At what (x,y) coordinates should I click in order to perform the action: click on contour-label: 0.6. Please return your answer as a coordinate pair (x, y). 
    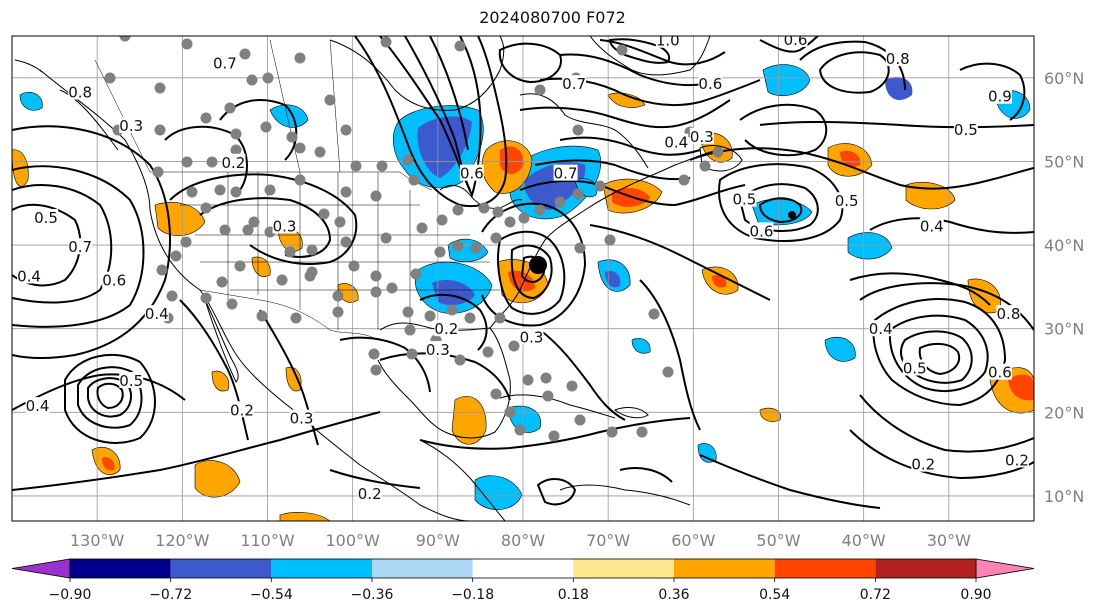
    Looking at the image, I should click on (710, 84).